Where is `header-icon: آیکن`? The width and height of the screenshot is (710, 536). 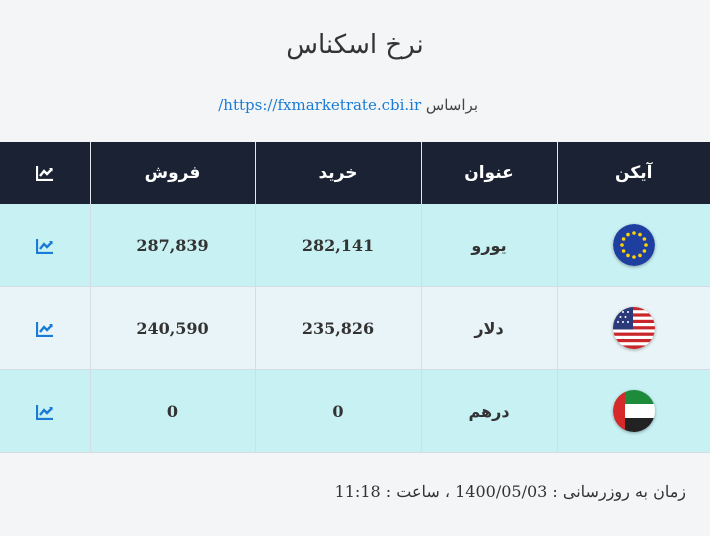
header-icon: آیکن is located at coordinates (633, 173).